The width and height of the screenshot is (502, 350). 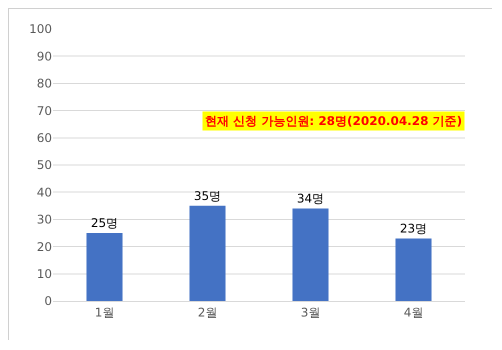 What do you see at coordinates (310, 199) in the screenshot?
I see `data-label: 34명` at bounding box center [310, 199].